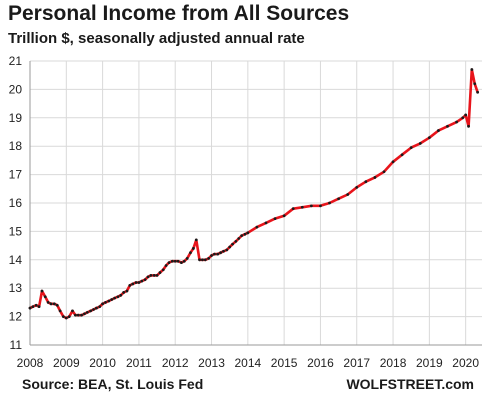 This screenshot has width=486, height=400. Describe the element at coordinates (66, 363) in the screenshot. I see `x-tick-label: 2009` at that location.